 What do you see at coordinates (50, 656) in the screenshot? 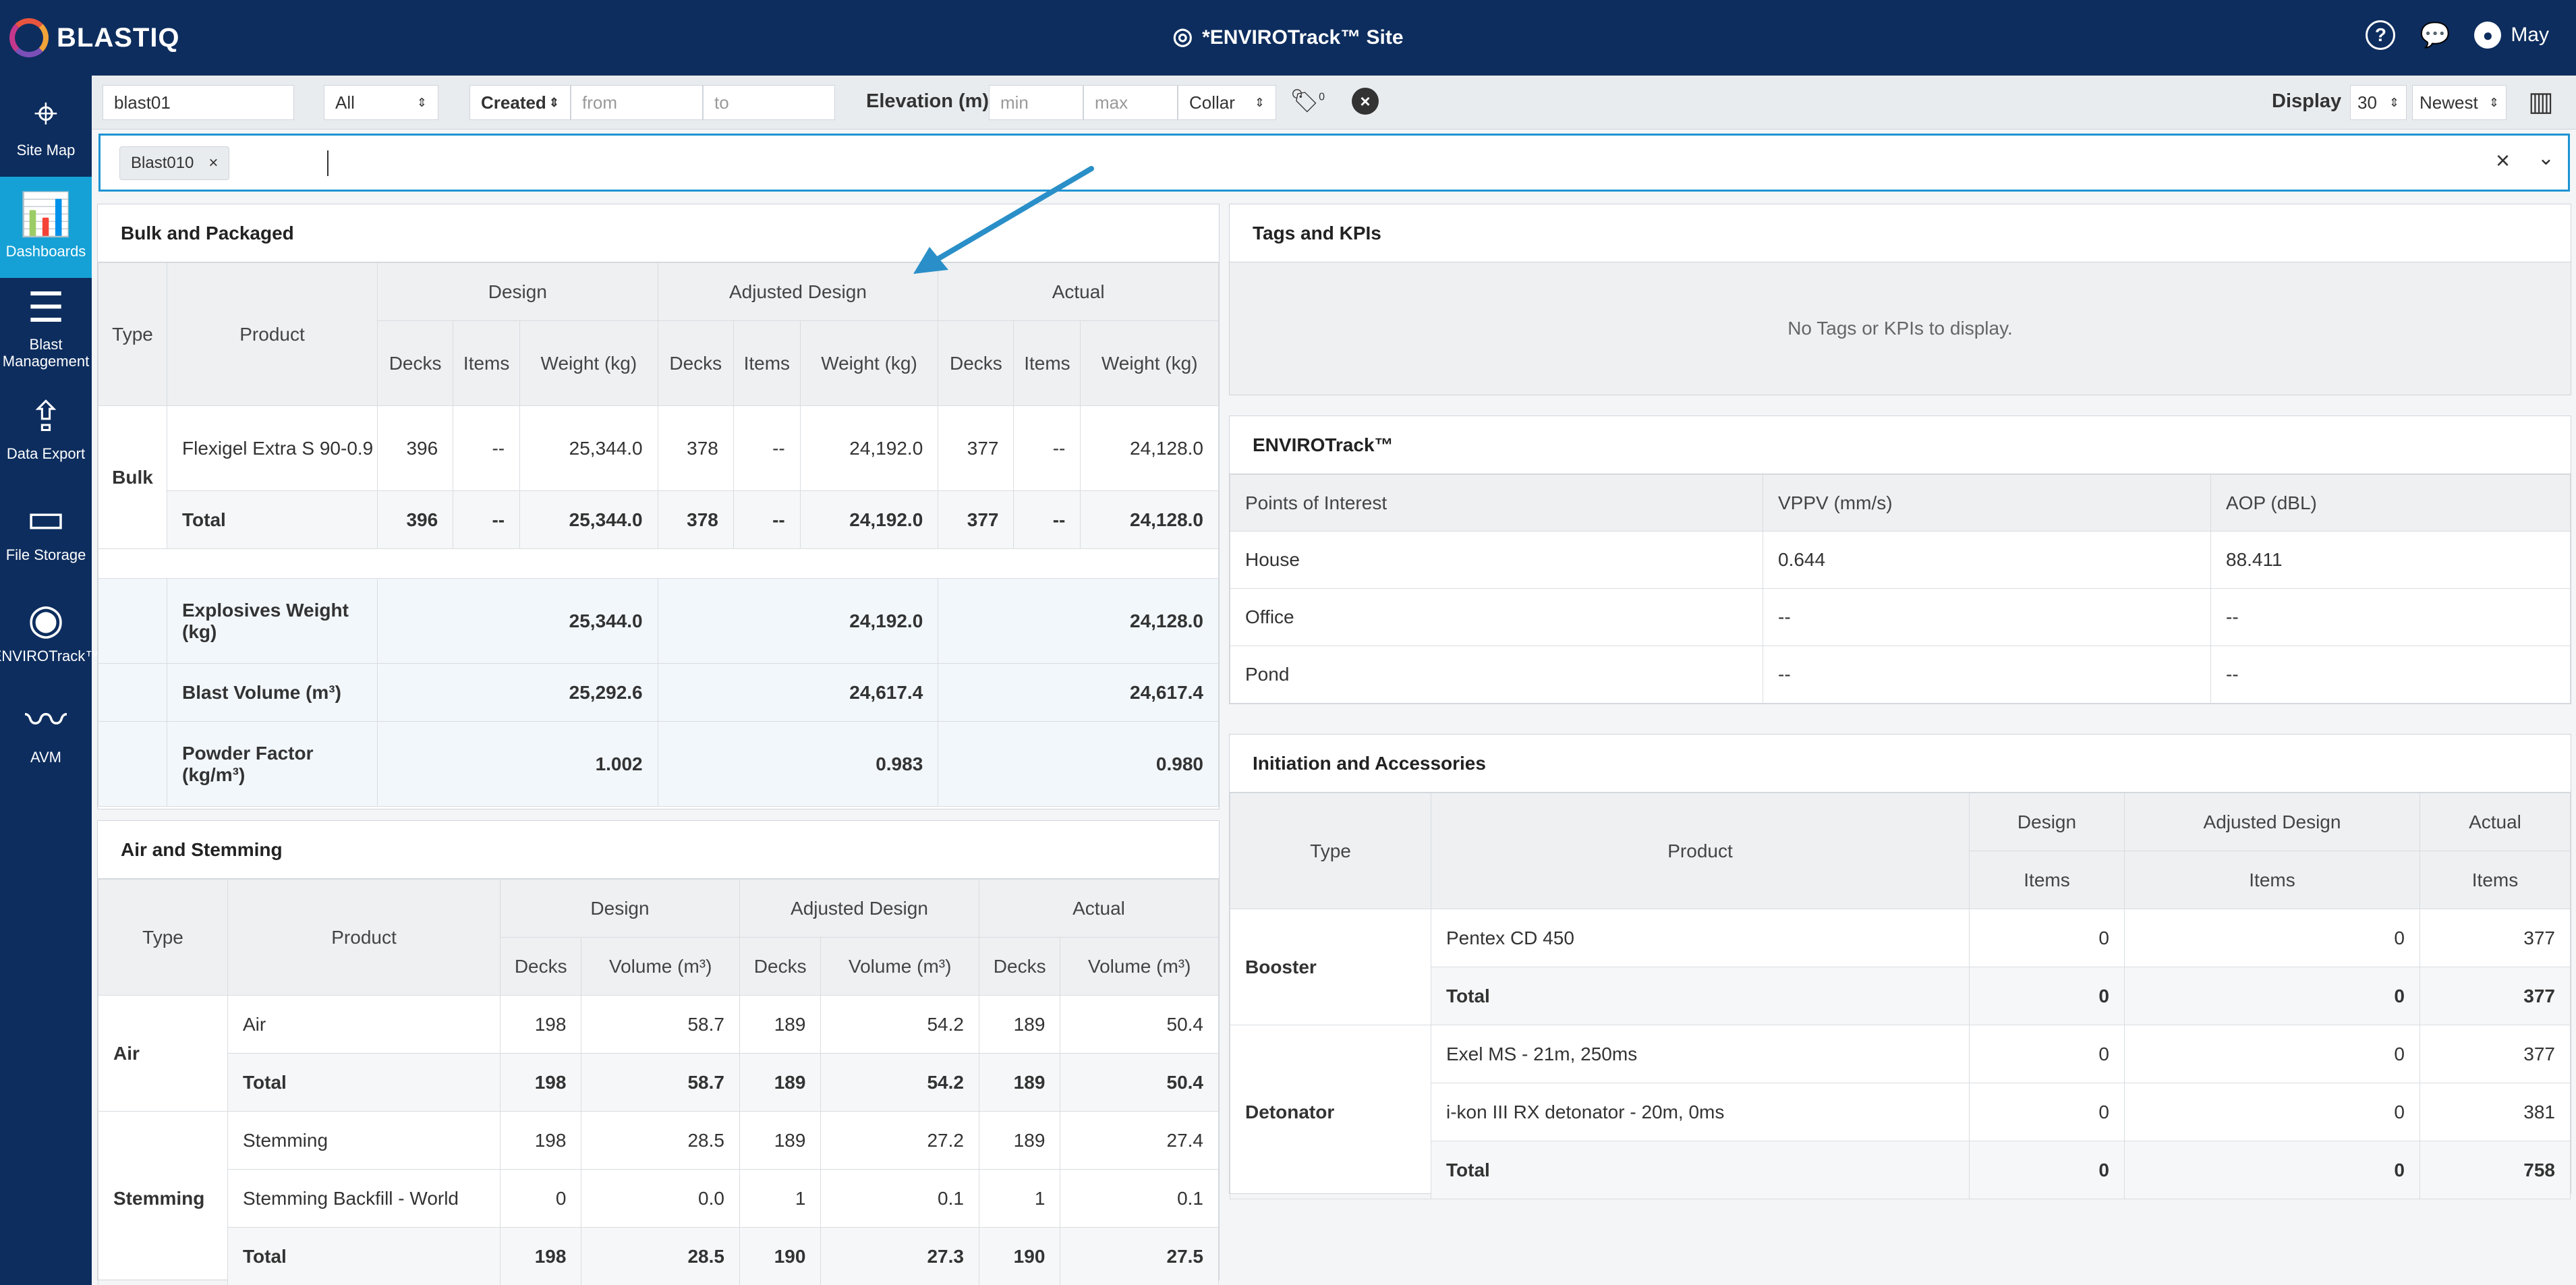
I see `sidebar-item-label: ENVIROTrack™` at bounding box center [50, 656].